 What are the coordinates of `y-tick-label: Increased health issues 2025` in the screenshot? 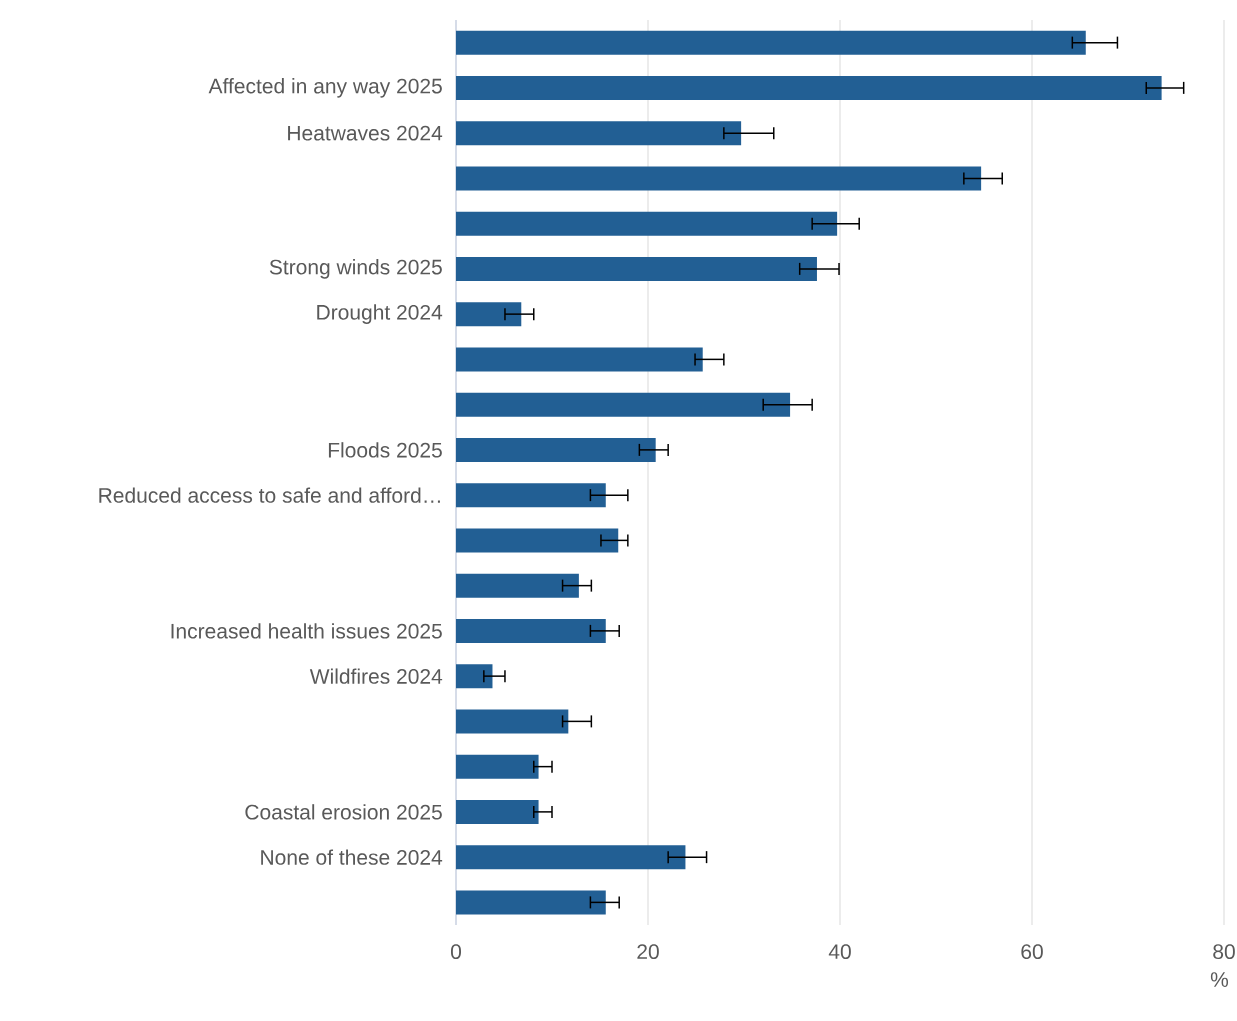 It's located at (306, 631).